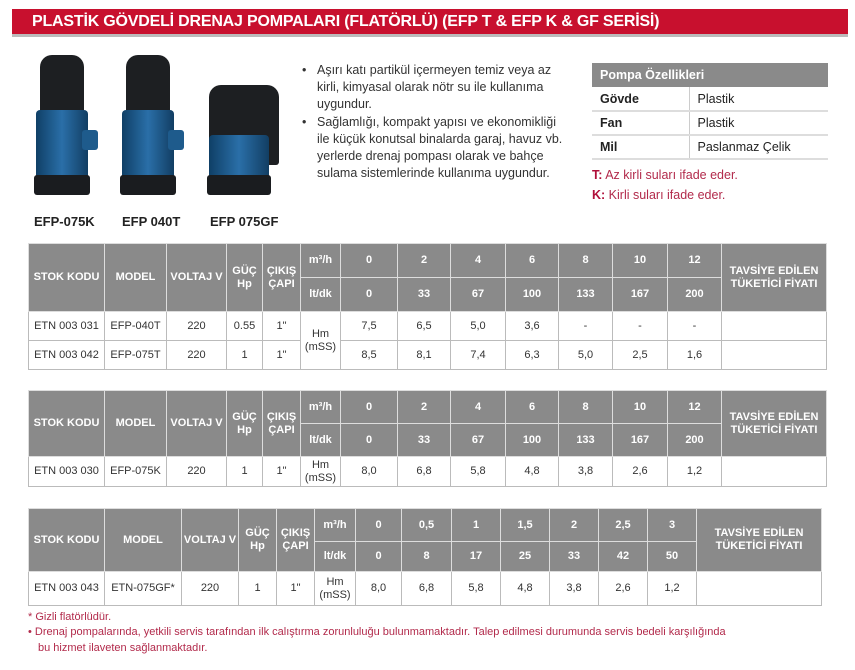 The height and width of the screenshot is (670, 855). Describe the element at coordinates (478, 355) in the screenshot. I see `head-value: 7,4` at that location.